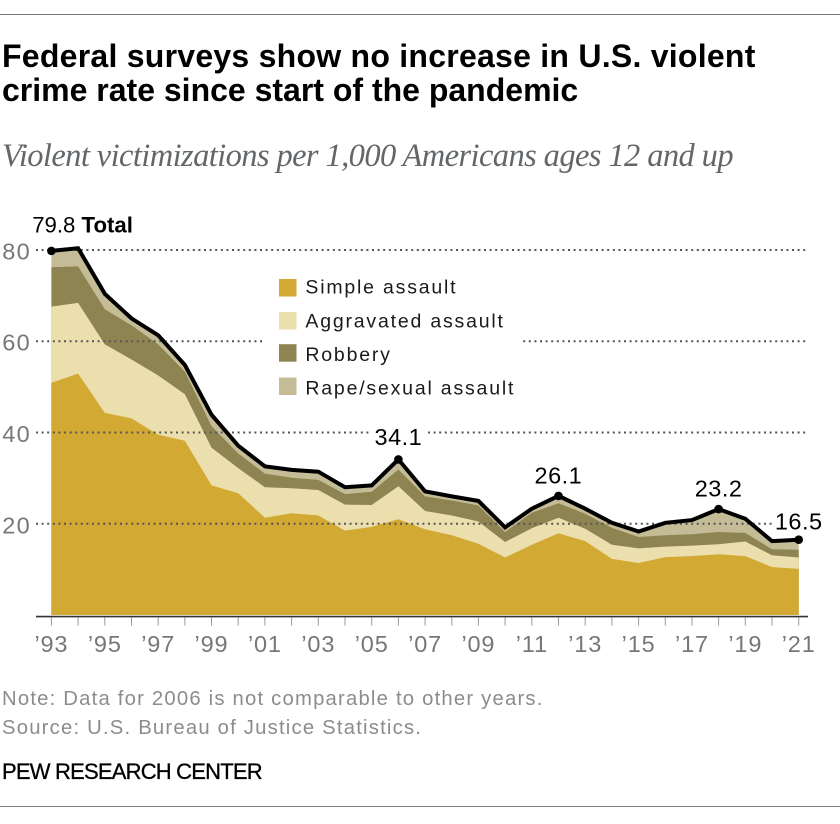  What do you see at coordinates (799, 522) in the screenshot?
I see `svg-text: 16.5` at bounding box center [799, 522].